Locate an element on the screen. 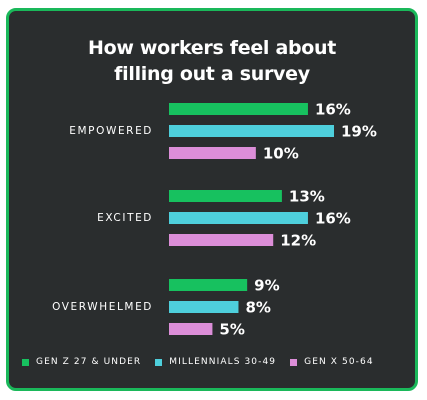 This screenshot has width=427, height=400. legend-label-series-2: GEN X 50-64 is located at coordinates (339, 362).